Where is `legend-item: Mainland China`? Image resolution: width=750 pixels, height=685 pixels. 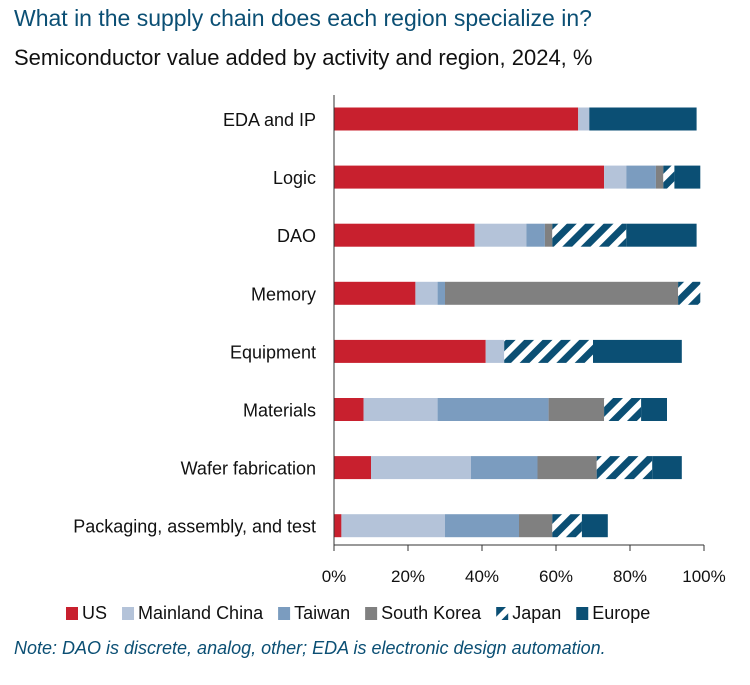 legend-item: Mainland China is located at coordinates (193, 613).